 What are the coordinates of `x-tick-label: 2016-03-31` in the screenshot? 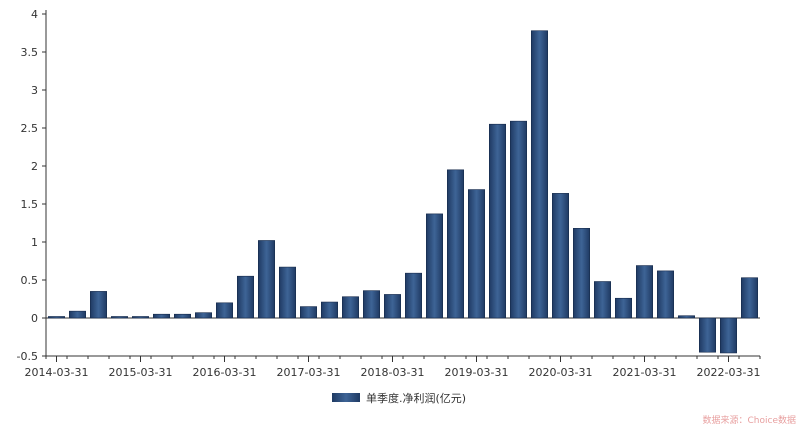 It's located at (225, 372).